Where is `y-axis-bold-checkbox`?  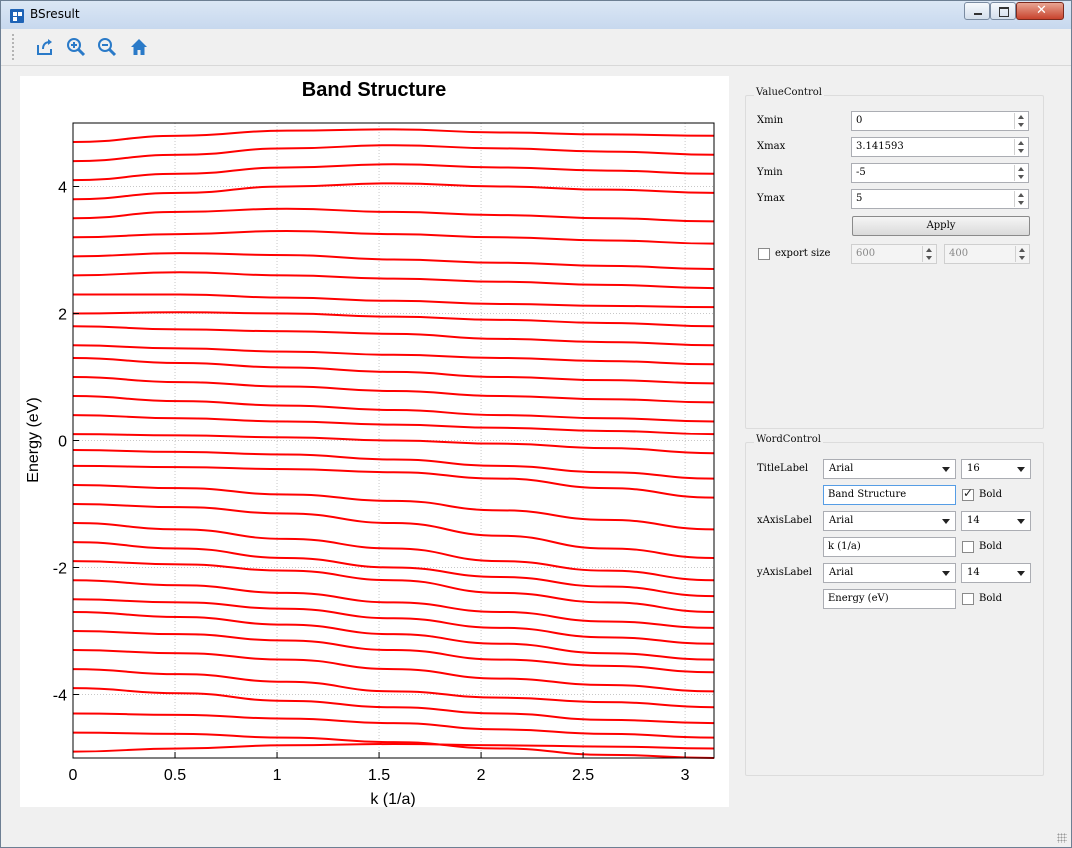 y-axis-bold-checkbox is located at coordinates (968, 599).